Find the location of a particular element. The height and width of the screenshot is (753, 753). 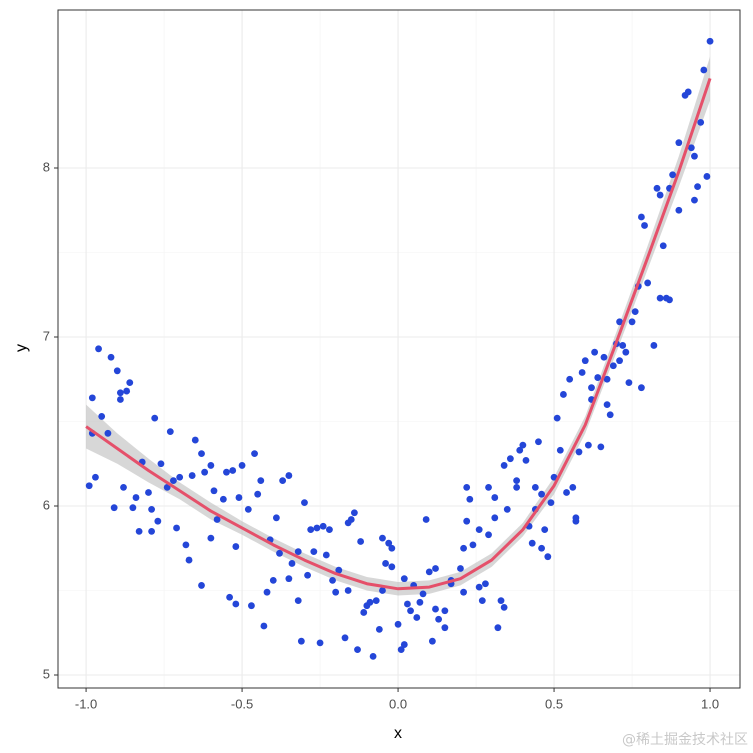

watermark: @稀土掘金技术社区 is located at coordinates (685, 740).